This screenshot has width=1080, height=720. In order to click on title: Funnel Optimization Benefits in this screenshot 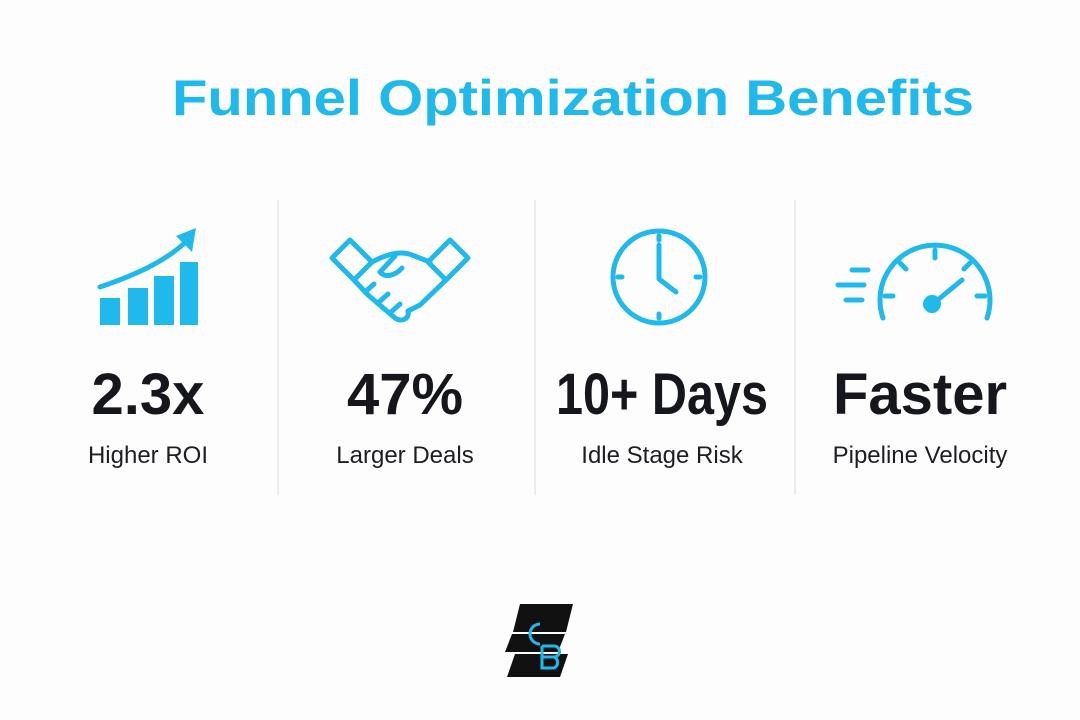, I will do `click(573, 98)`.